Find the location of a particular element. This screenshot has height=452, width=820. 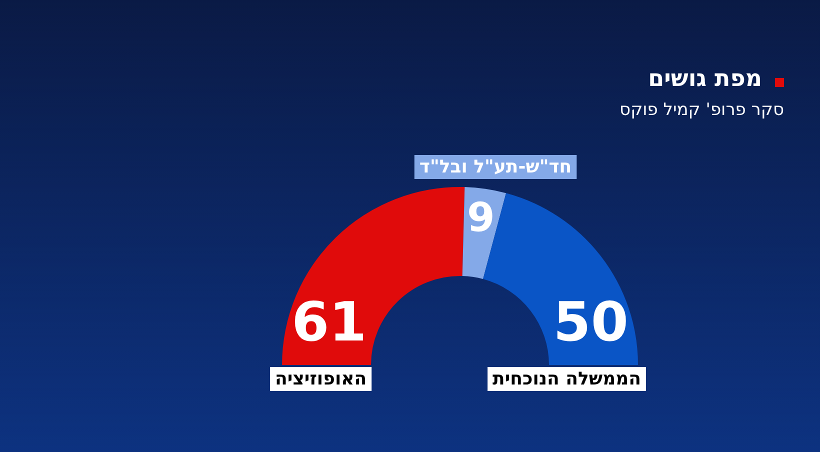

data-label: 61 is located at coordinates (329, 322).